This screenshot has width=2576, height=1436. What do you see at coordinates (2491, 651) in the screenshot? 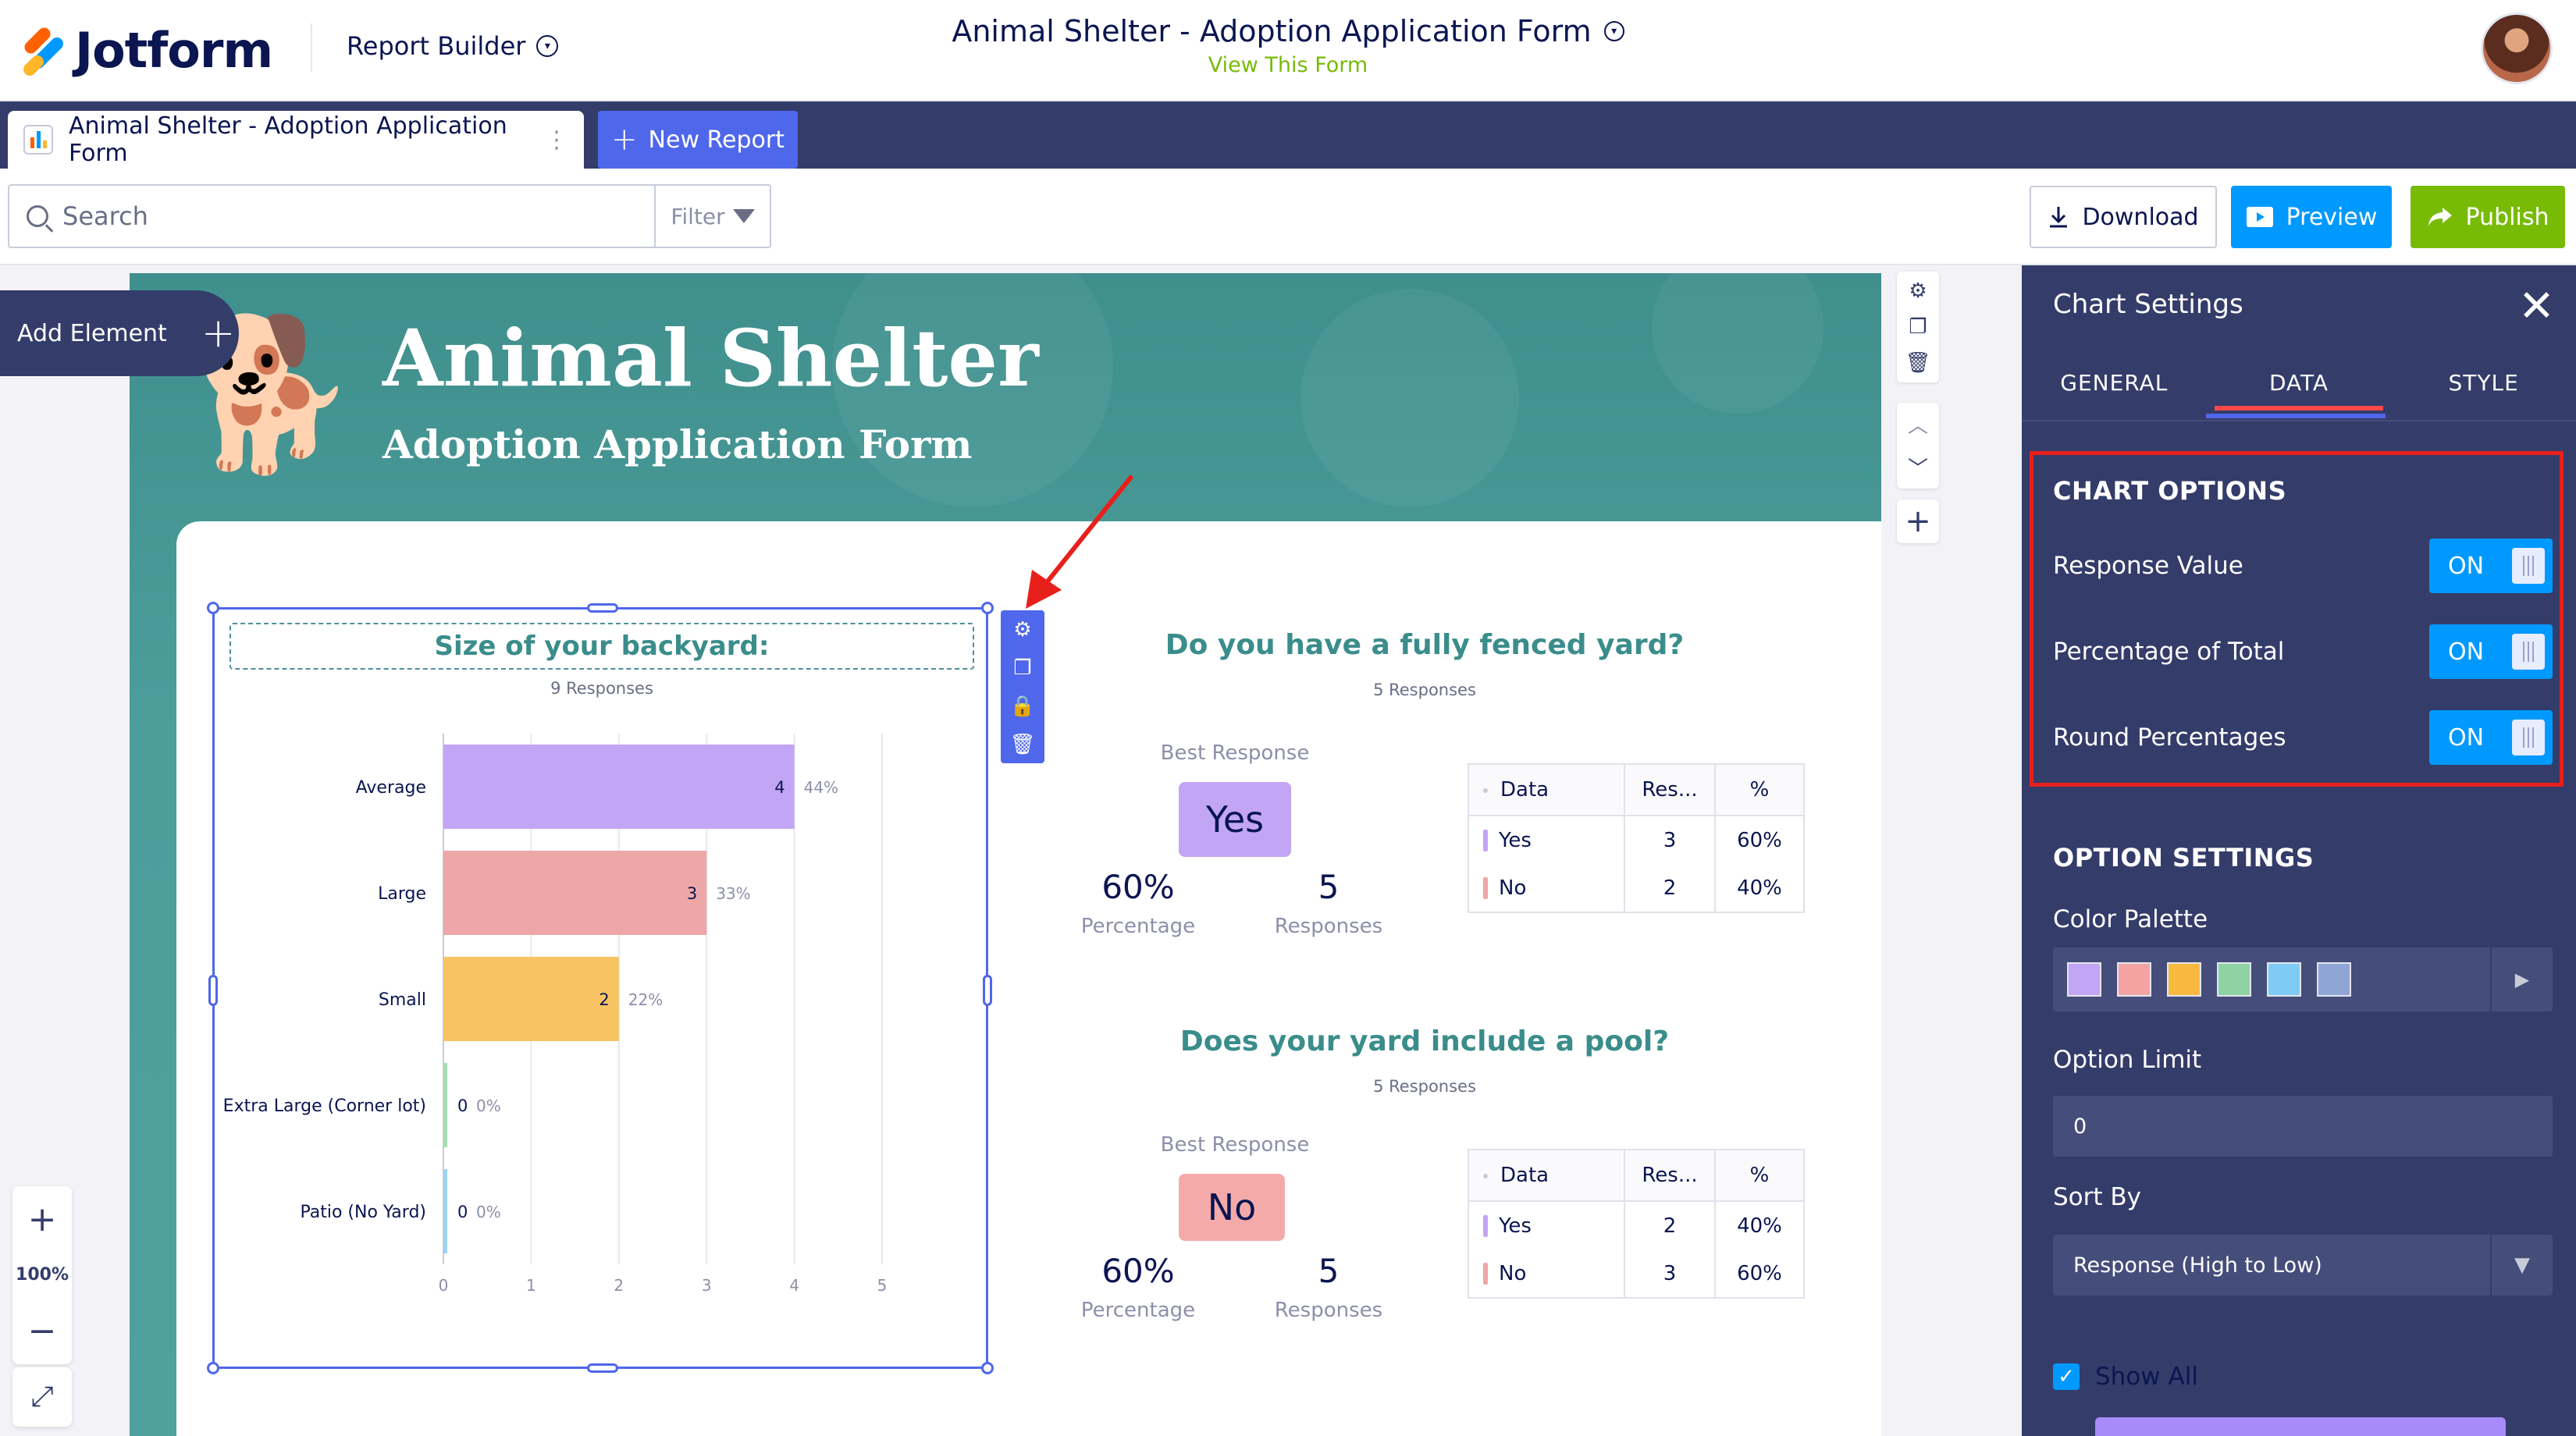
I see `percentage-of-total-toggle: ON` at bounding box center [2491, 651].